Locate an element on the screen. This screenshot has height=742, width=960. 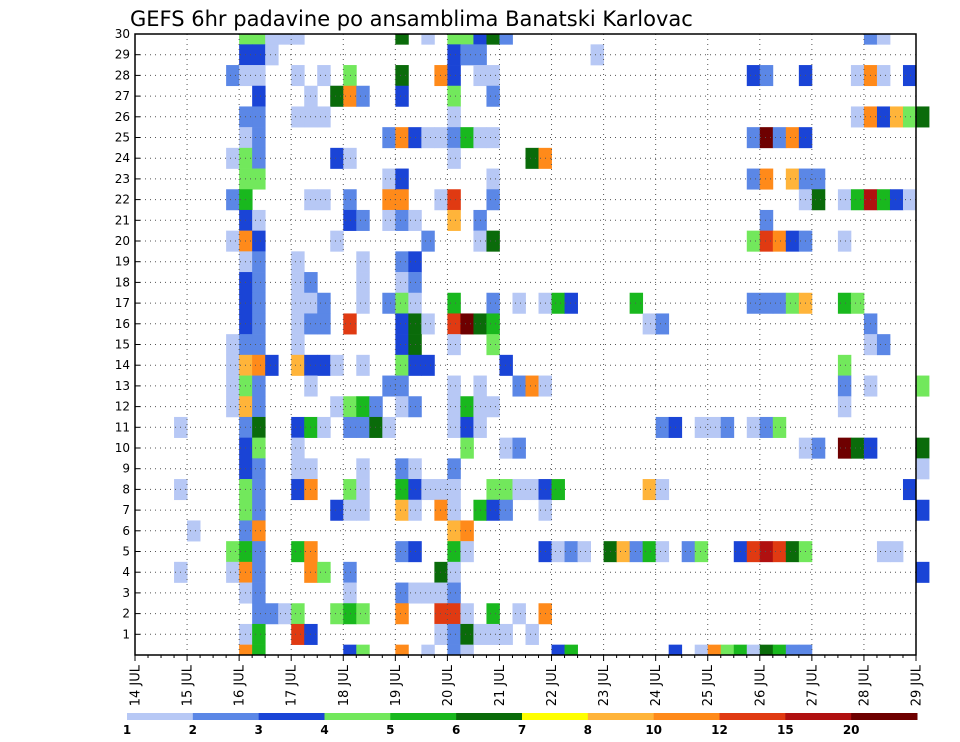
y-tick-label: 16 is located at coordinates (122, 324).